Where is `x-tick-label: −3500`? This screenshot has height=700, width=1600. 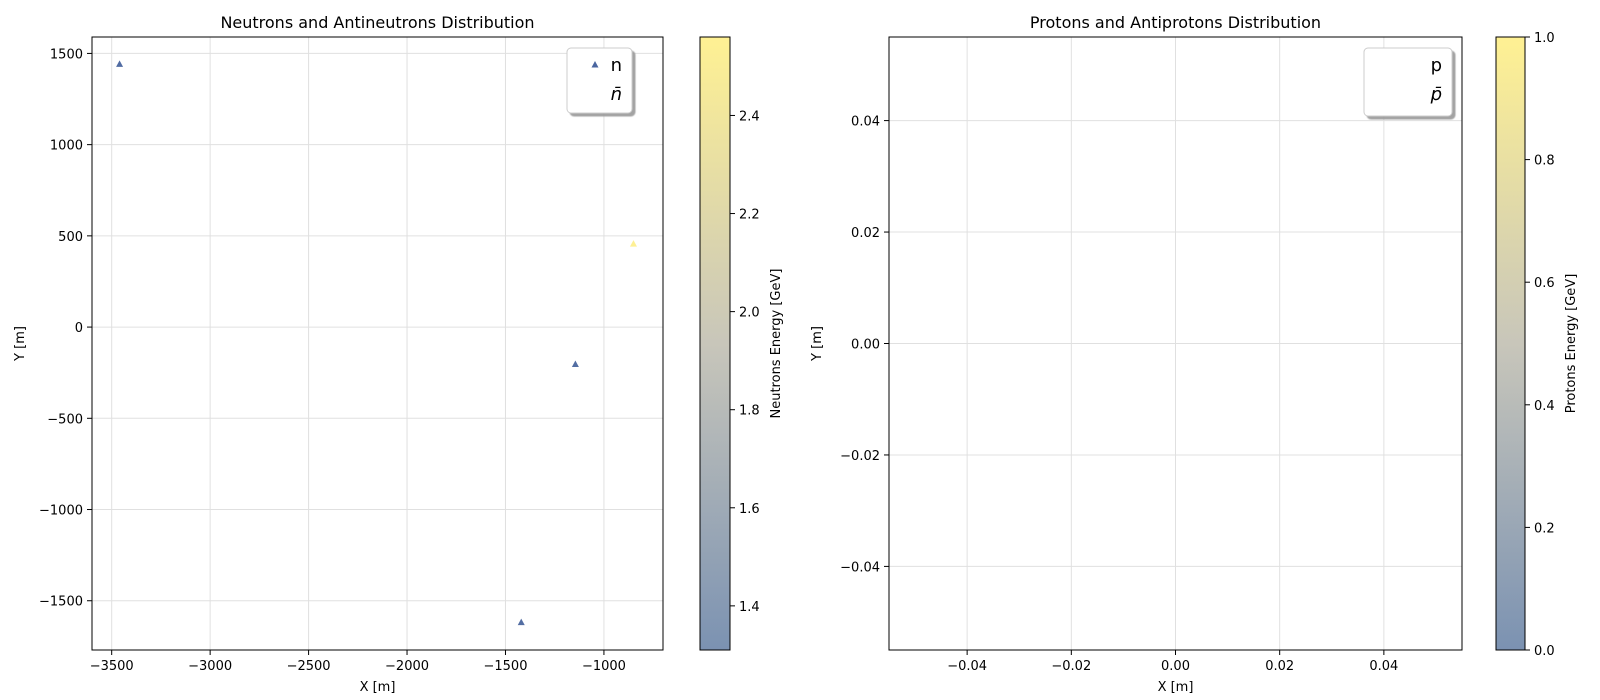
x-tick-label: −3500 is located at coordinates (112, 666).